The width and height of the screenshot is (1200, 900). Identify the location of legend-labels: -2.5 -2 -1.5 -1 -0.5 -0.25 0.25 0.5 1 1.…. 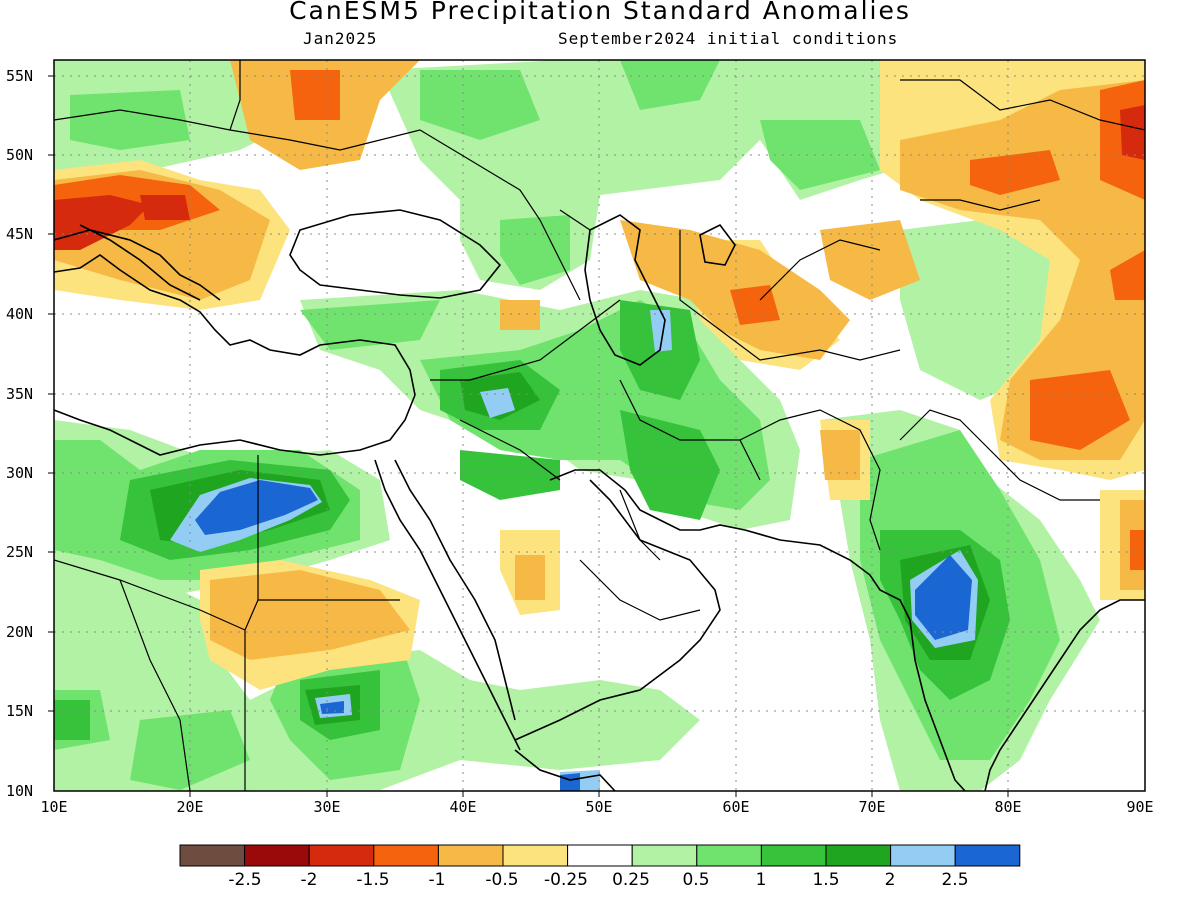
(598, 880).